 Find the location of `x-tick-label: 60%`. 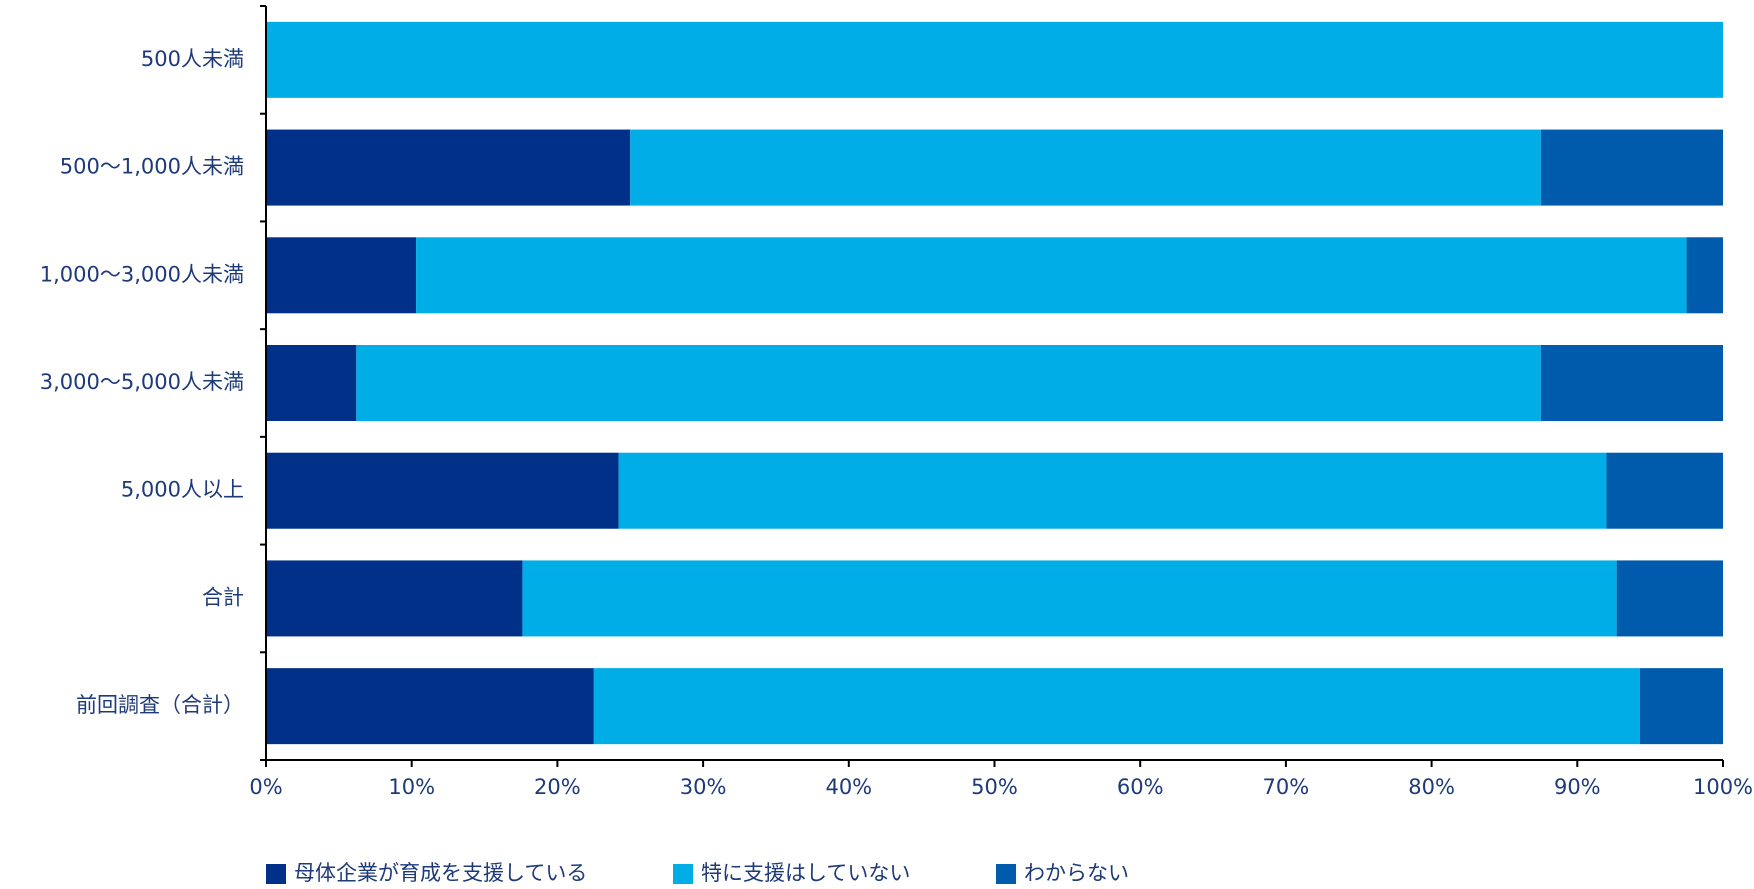

x-tick-label: 60% is located at coordinates (1140, 787).